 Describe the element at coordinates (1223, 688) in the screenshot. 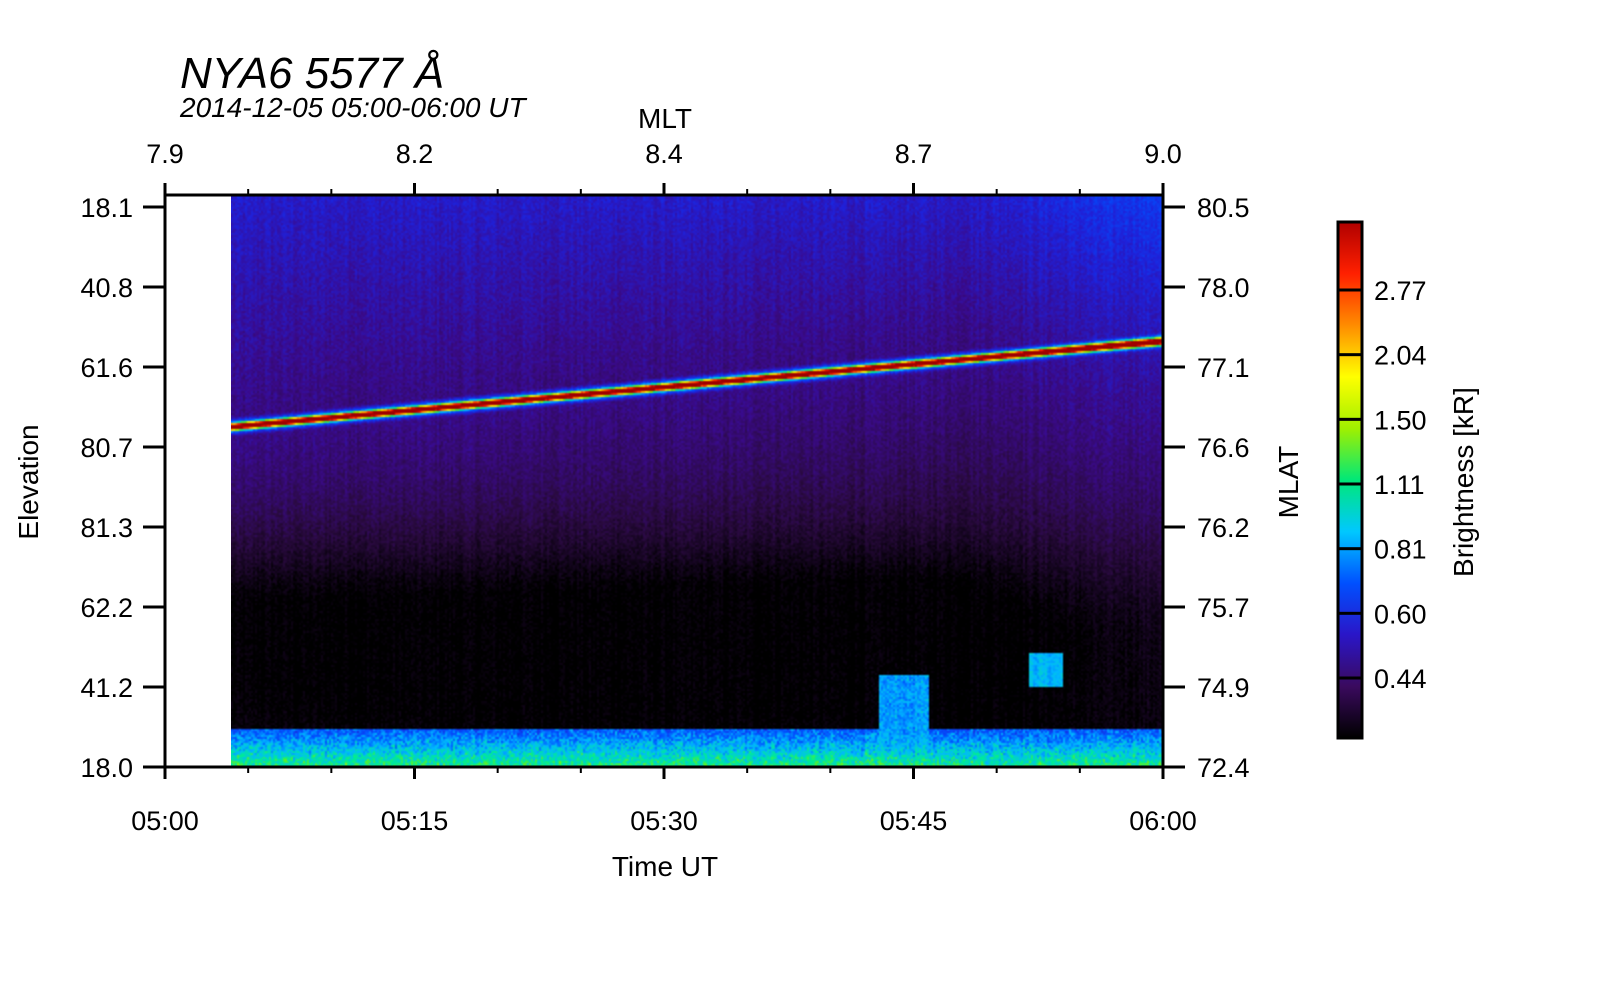

I see `y2-tick-label: 74.9` at that location.